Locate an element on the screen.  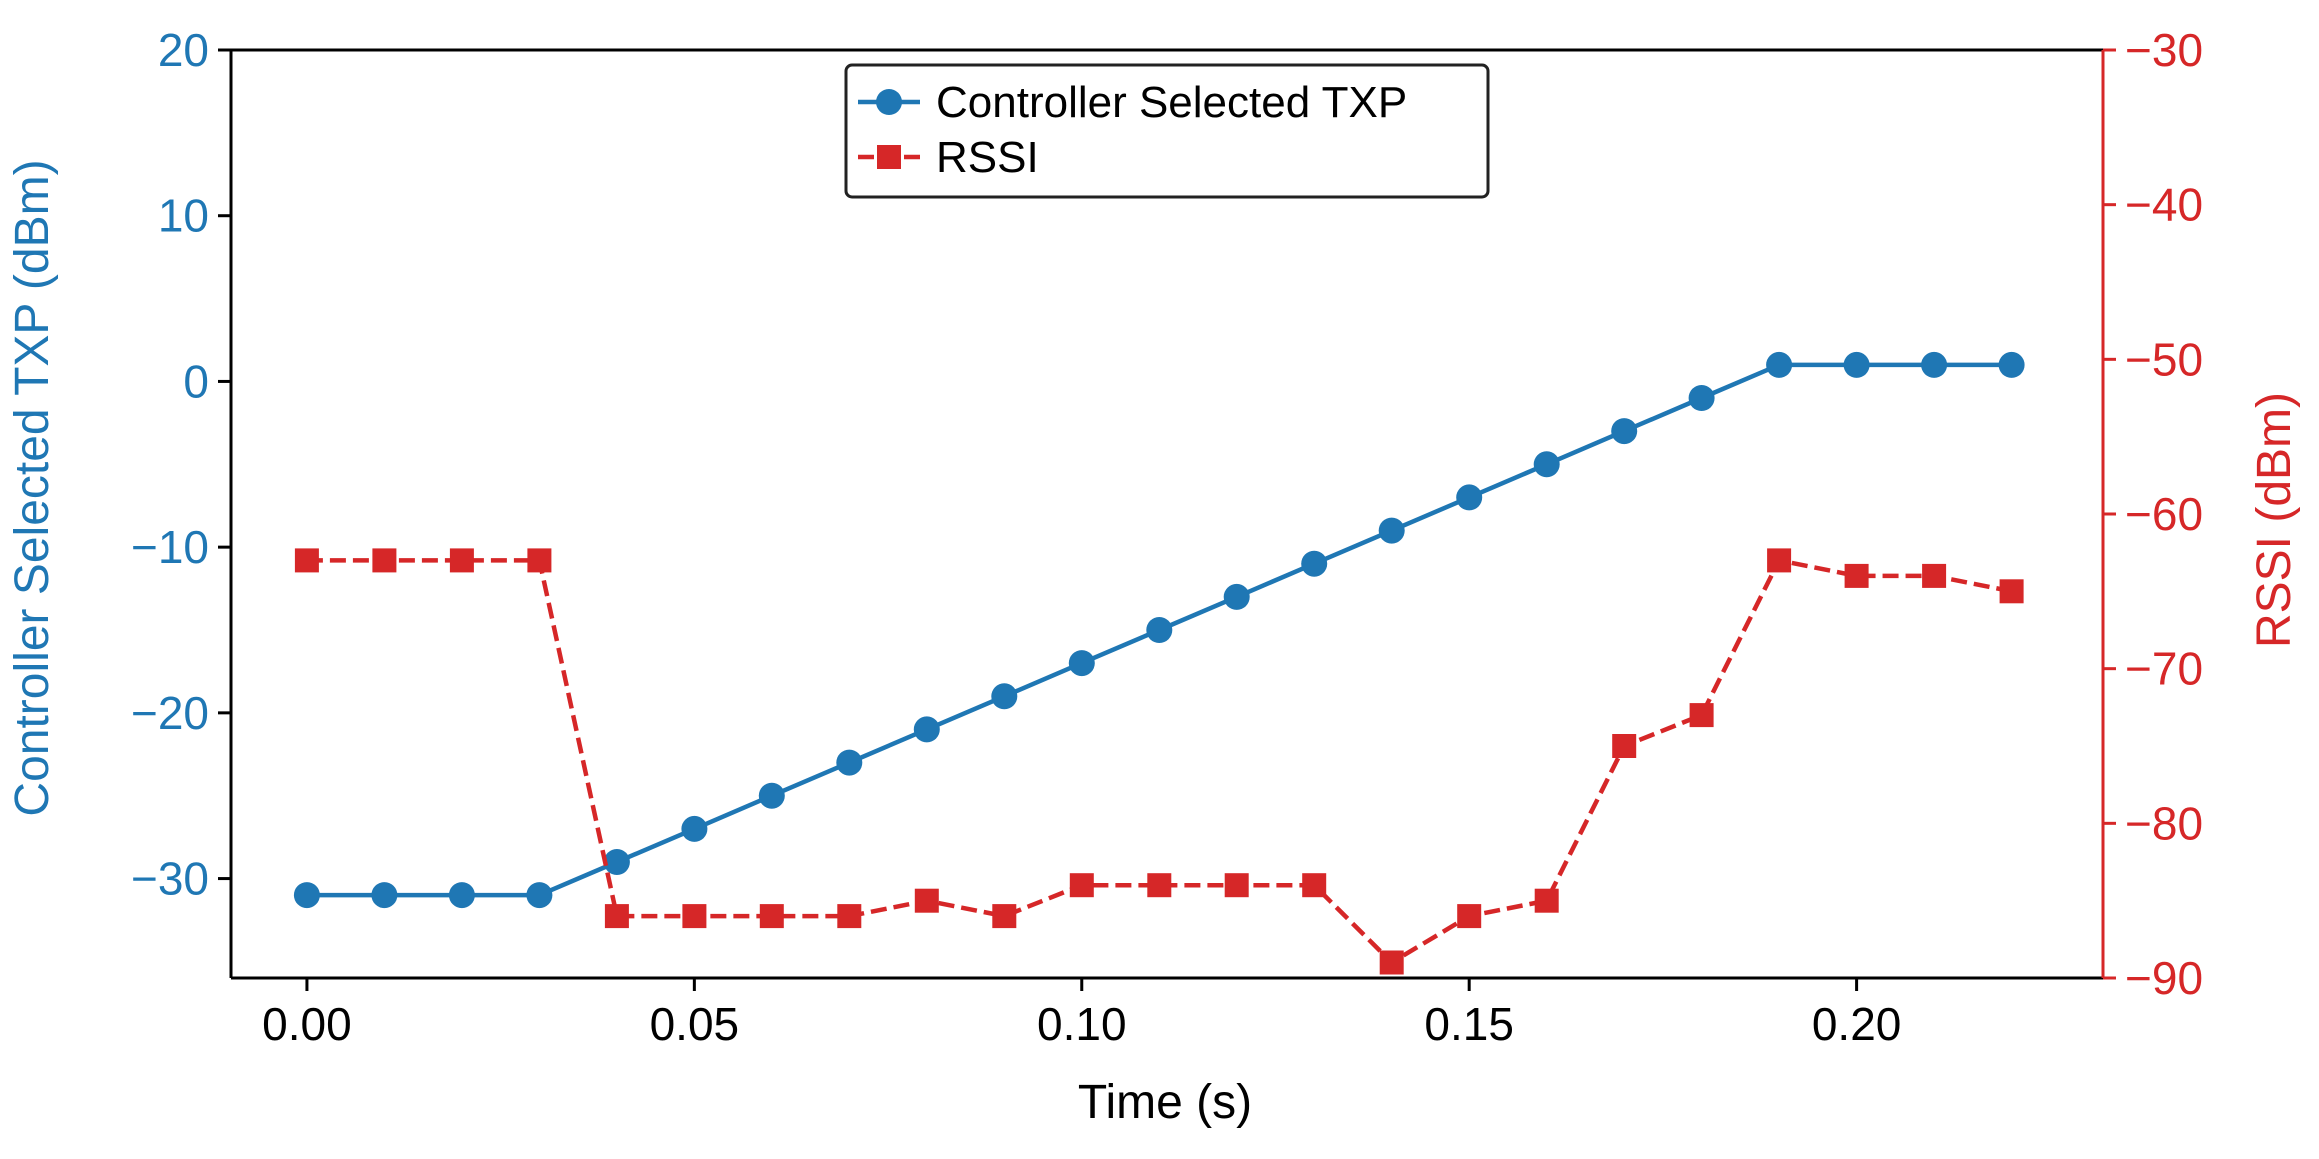
legend-label-rssi: RSSI is located at coordinates (987, 157).